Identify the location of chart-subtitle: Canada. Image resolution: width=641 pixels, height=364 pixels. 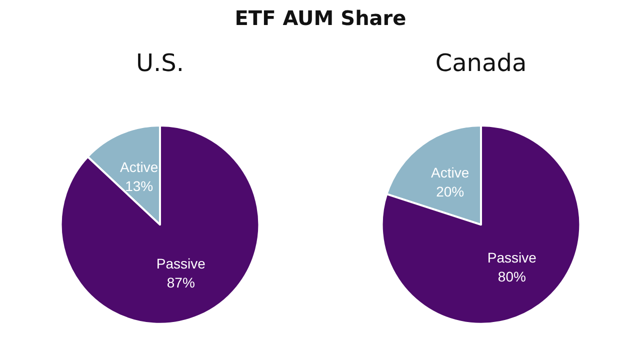
(481, 63).